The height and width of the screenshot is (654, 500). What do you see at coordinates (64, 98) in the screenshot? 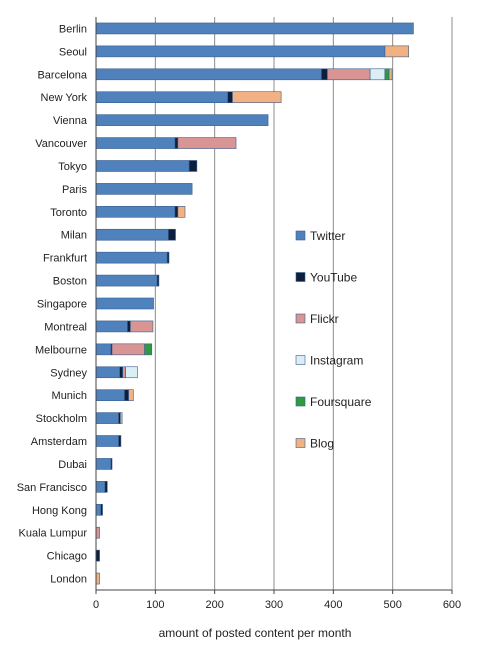
I see `category-label: New York` at bounding box center [64, 98].